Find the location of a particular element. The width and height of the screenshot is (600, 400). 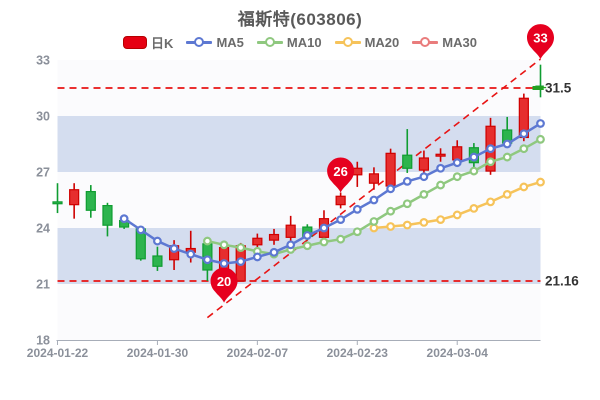

y-axis-label-18: 18 is located at coordinates (43, 341).